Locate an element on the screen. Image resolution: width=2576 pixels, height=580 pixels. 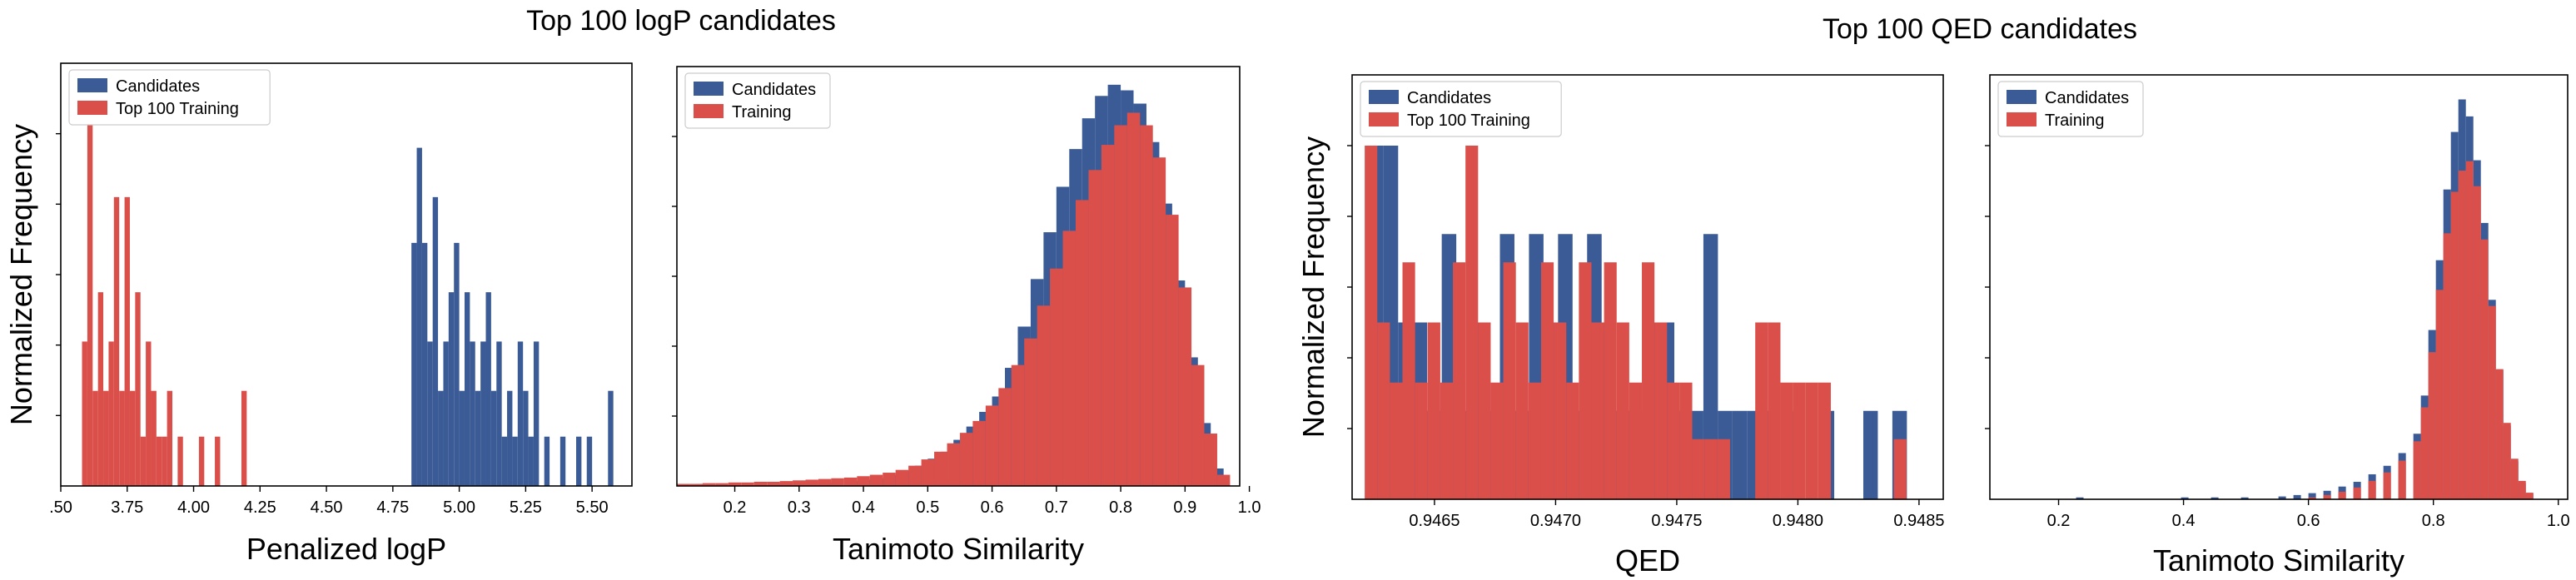
x-tick-label: 5.00 is located at coordinates (459, 507).